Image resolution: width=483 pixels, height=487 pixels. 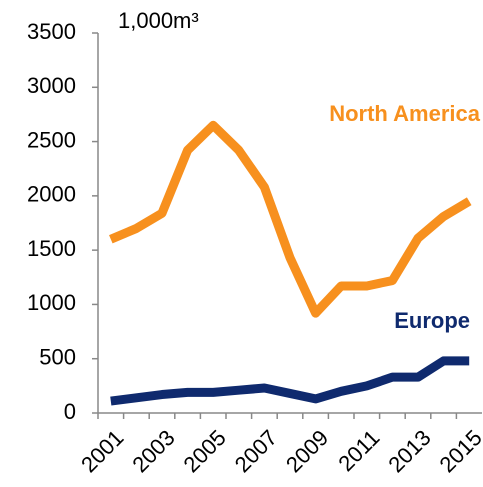 I want to click on line-series, so click(x=290, y=381).